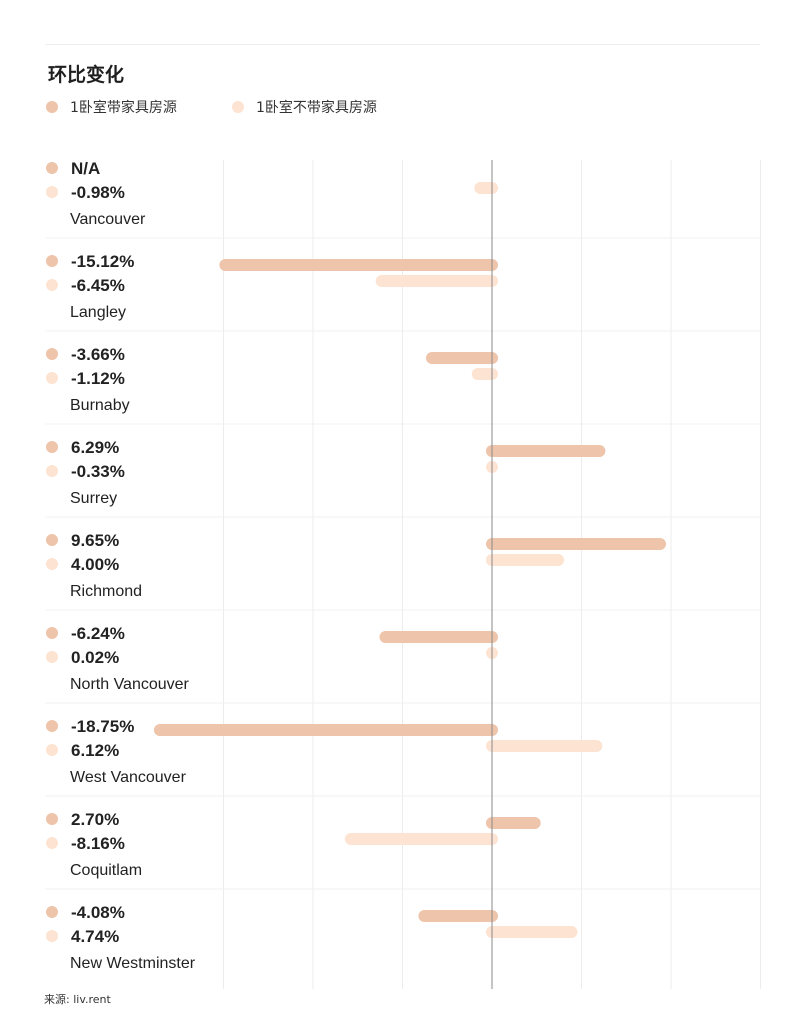 The image size is (805, 1024). I want to click on value-label-furnished: -3.66%, so click(98, 354).